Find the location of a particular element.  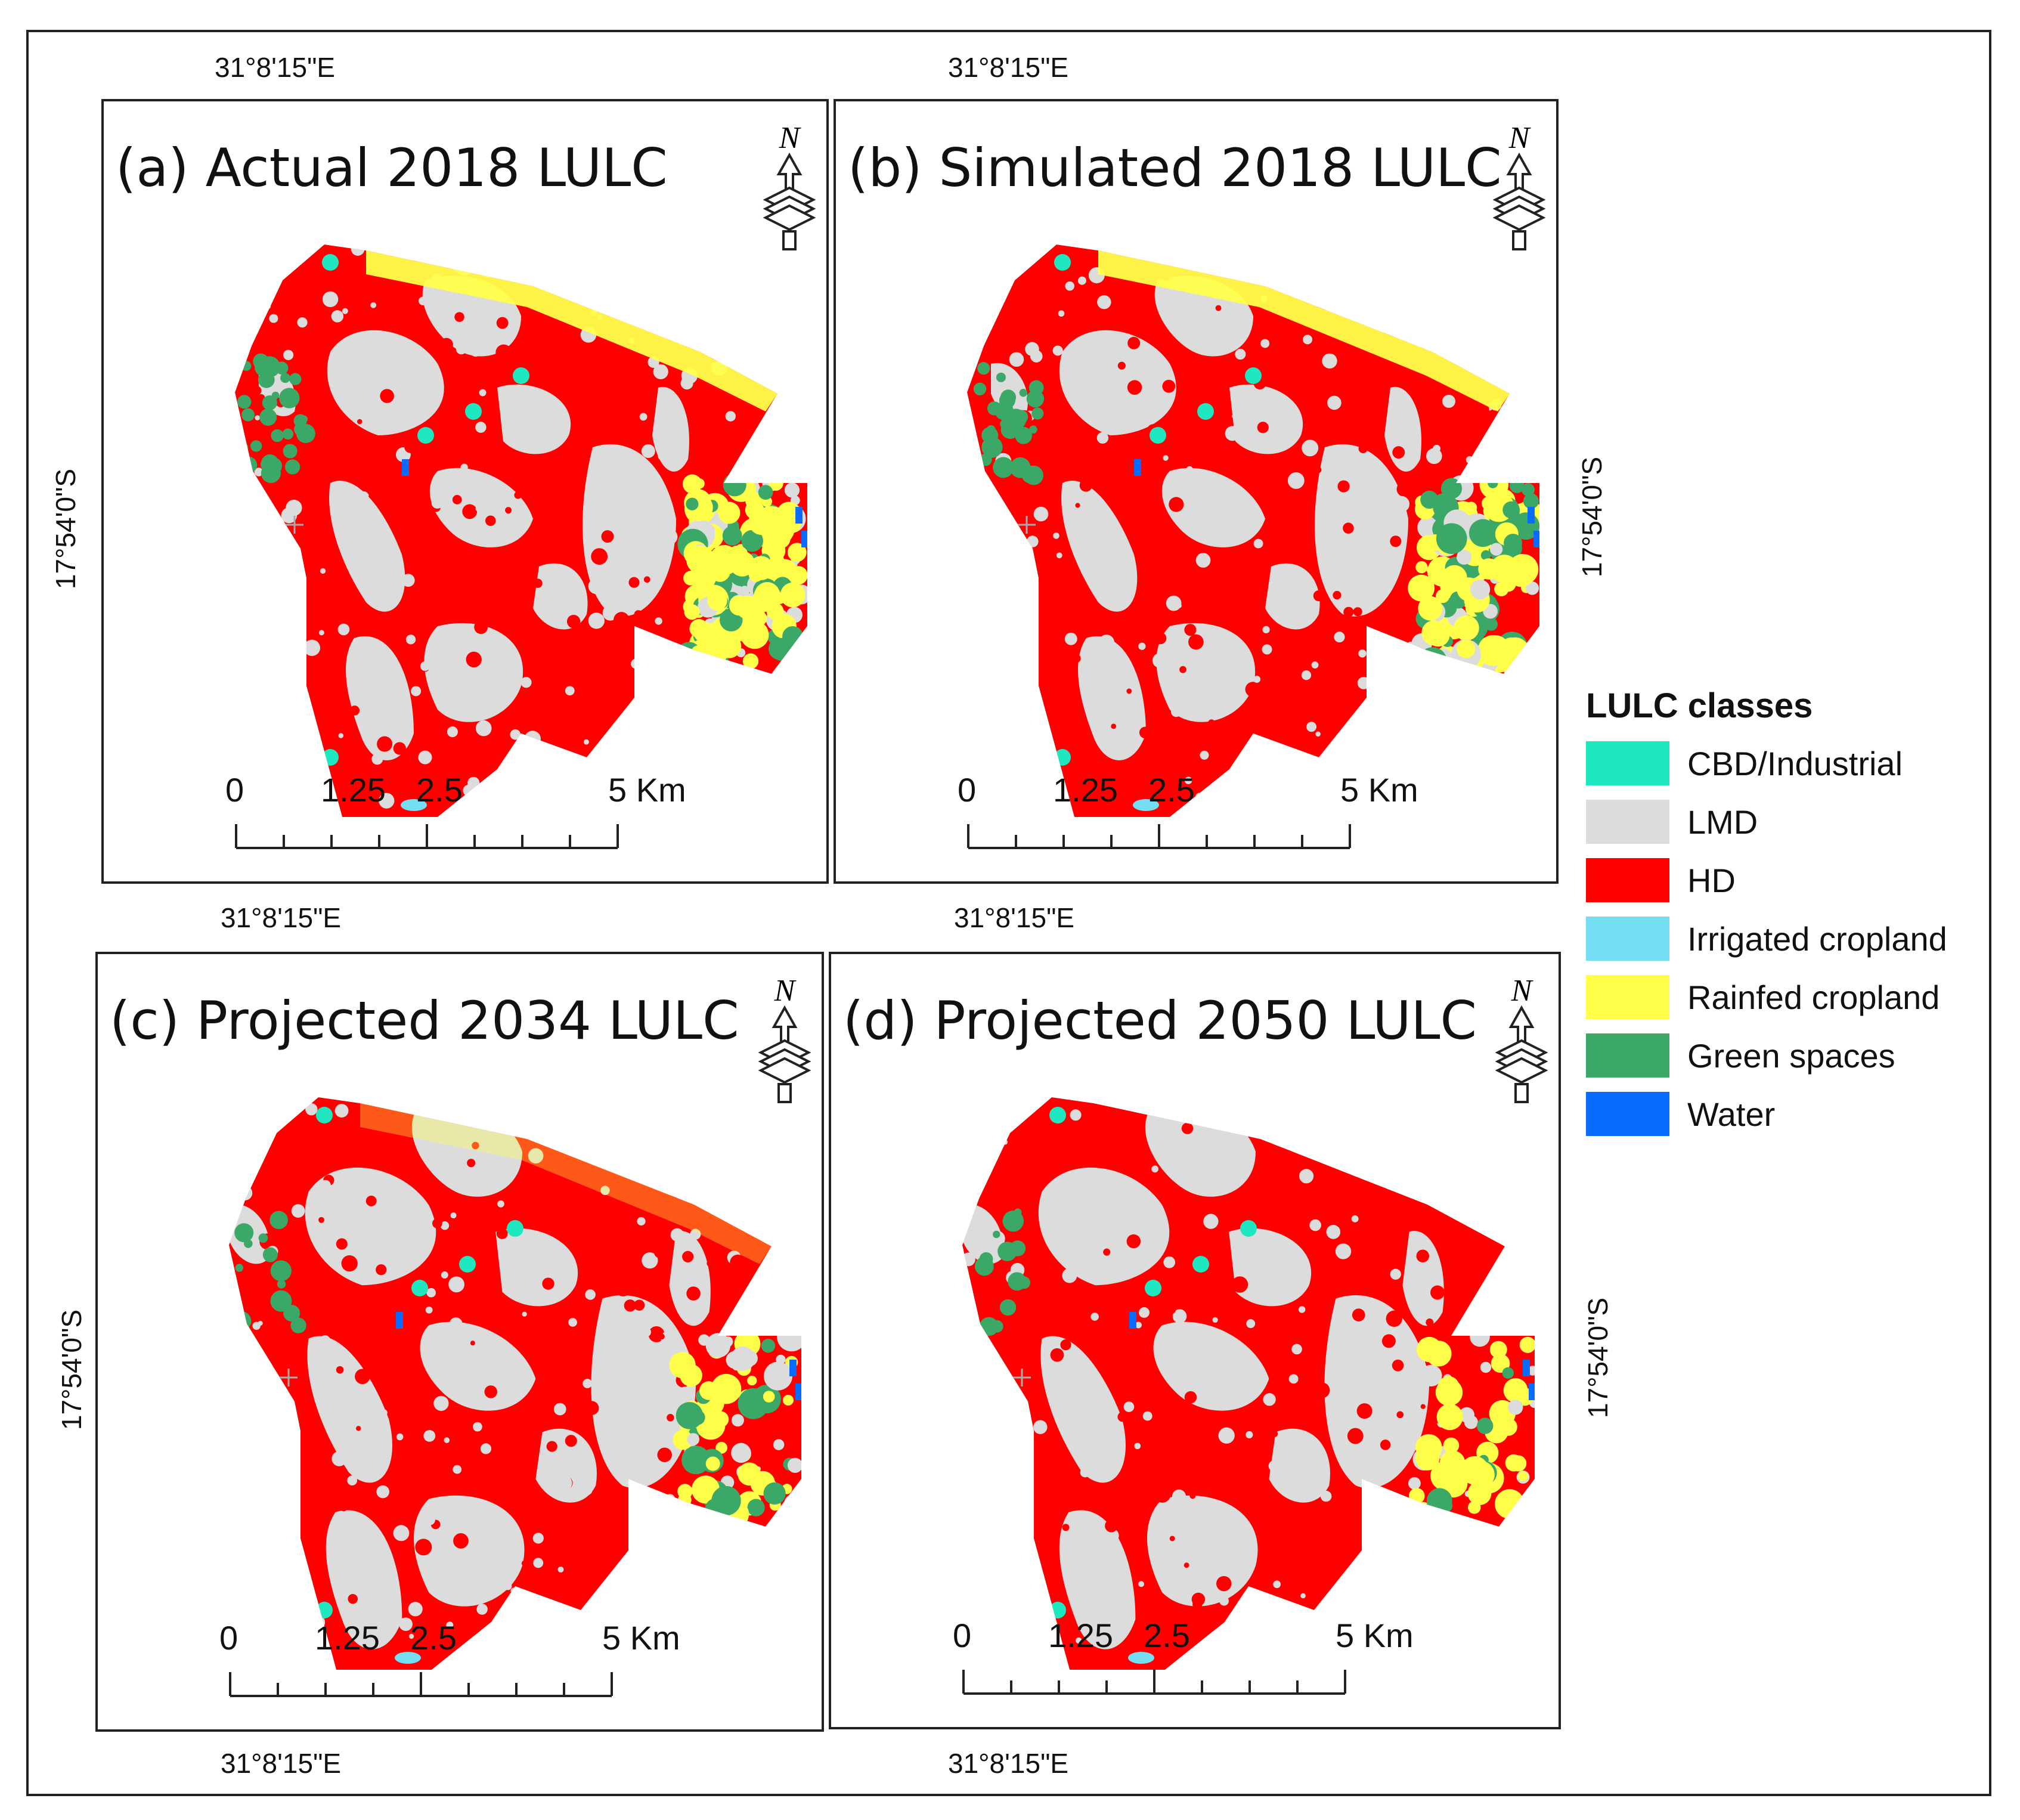

lulc-map-a is located at coordinates (521, 530).